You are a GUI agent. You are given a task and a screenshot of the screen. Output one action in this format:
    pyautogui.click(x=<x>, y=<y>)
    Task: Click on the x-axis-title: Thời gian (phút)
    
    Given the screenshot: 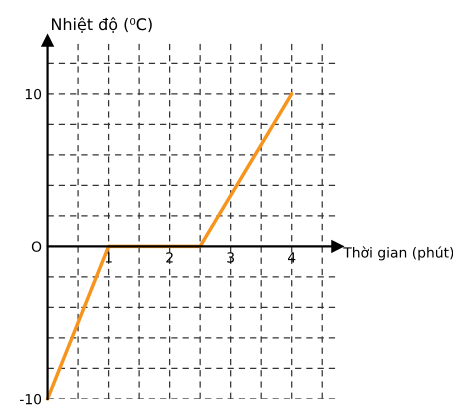 What is the action you would take?
    pyautogui.click(x=398, y=253)
    